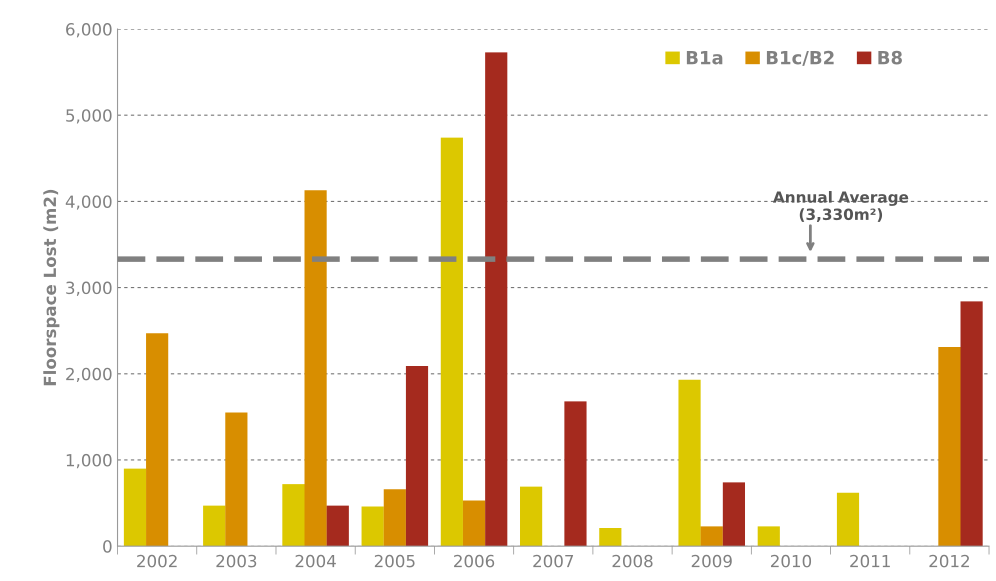  What do you see at coordinates (890, 57) in the screenshot?
I see `legend-label: B8` at bounding box center [890, 57].